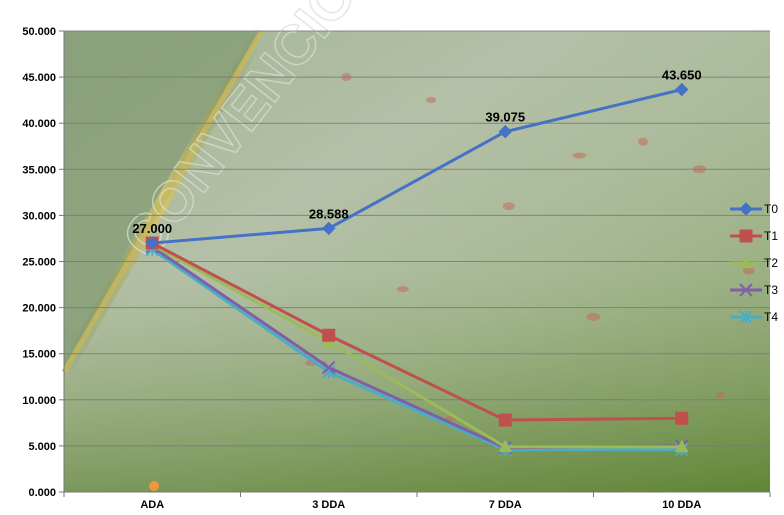  I want to click on x-tick-label: 7 DDA, so click(505, 505).